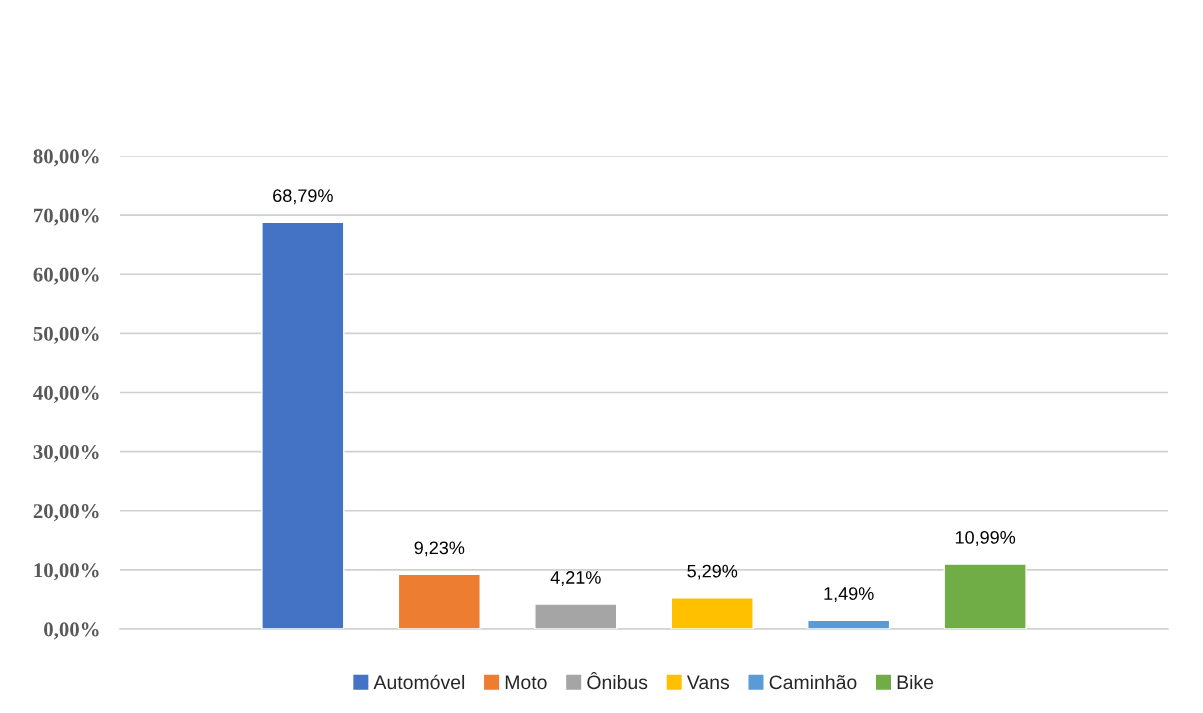  What do you see at coordinates (66, 335) in the screenshot?
I see `y-tick-label: 50,00%` at bounding box center [66, 335].